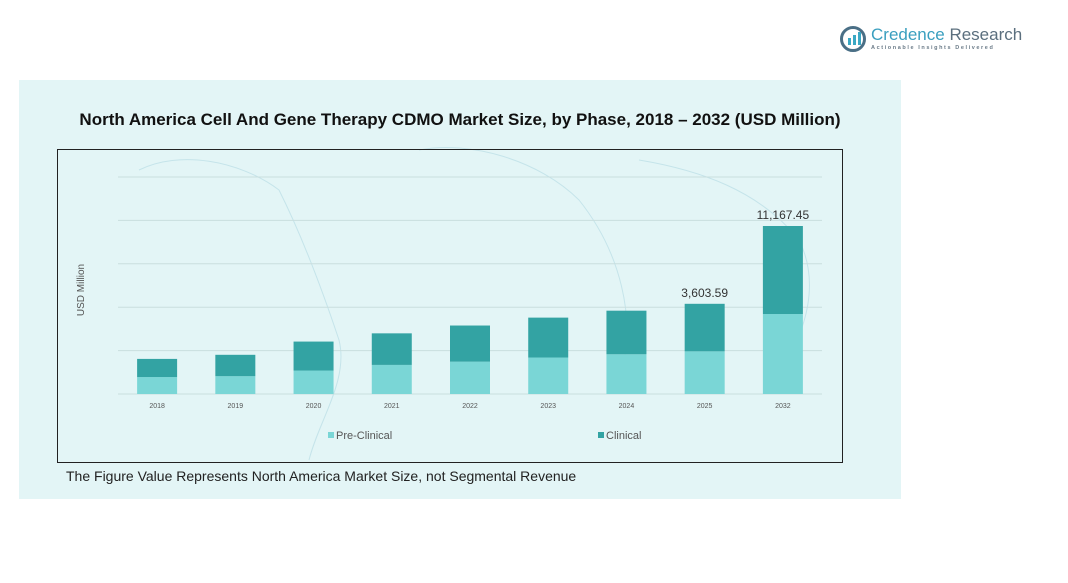 The height and width of the screenshot is (583, 1068). What do you see at coordinates (157, 406) in the screenshot?
I see `x-tick-label: 2018` at bounding box center [157, 406].